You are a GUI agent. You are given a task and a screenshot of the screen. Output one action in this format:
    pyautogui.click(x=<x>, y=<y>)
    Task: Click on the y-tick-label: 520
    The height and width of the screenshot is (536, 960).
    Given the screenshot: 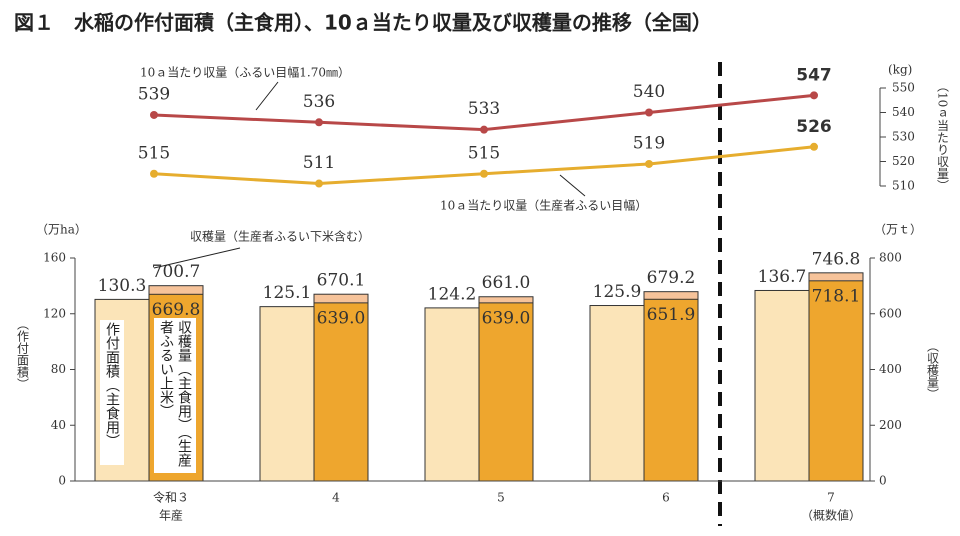 What is the action you would take?
    pyautogui.click(x=903, y=161)
    